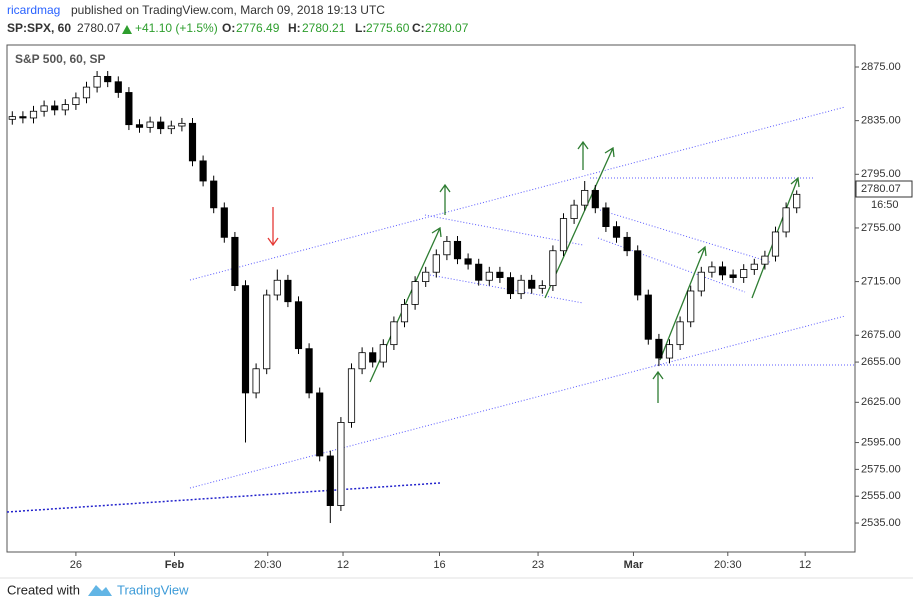 The height and width of the screenshot is (609, 913). I want to click on countdown: 16:50, so click(885, 205).